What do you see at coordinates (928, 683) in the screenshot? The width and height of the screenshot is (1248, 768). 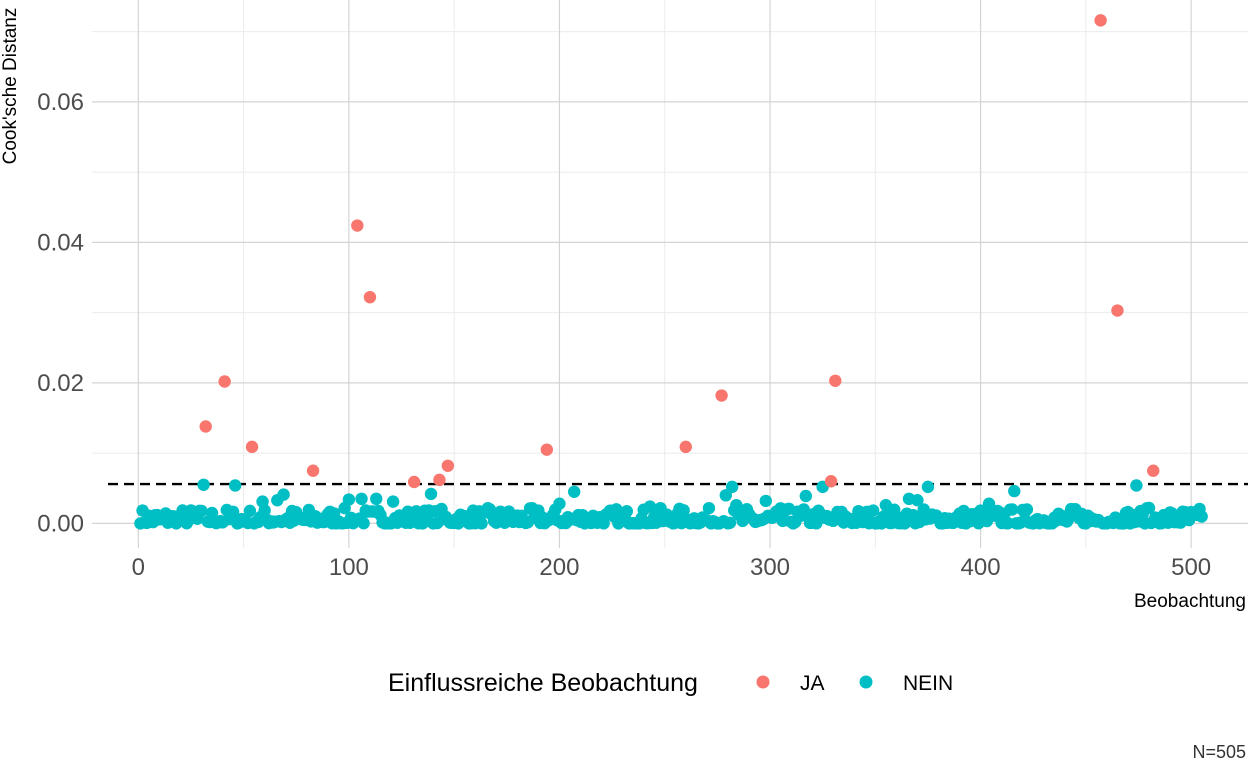 I see `legend-label-nein: NEIN` at bounding box center [928, 683].